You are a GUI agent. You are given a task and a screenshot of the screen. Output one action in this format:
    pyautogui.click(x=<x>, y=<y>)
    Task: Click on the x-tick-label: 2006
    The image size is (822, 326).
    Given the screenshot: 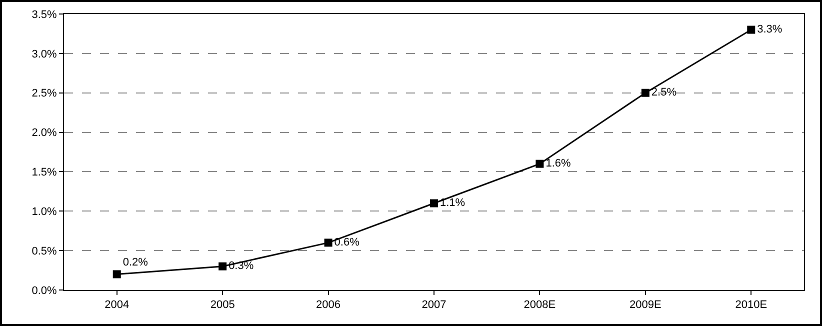 What is the action you would take?
    pyautogui.click(x=328, y=305)
    